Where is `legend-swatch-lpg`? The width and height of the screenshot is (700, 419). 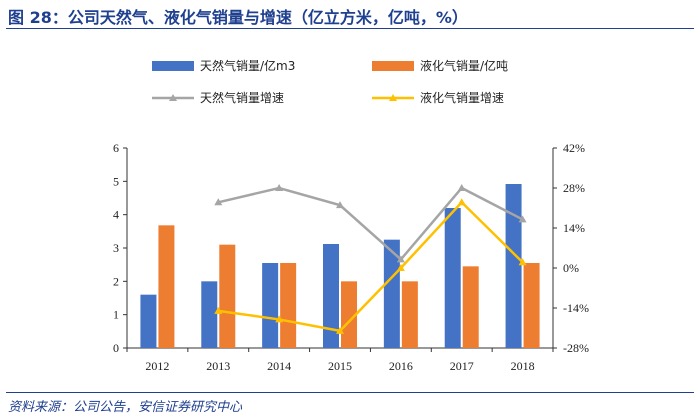 legend-swatch-lpg is located at coordinates (393, 66).